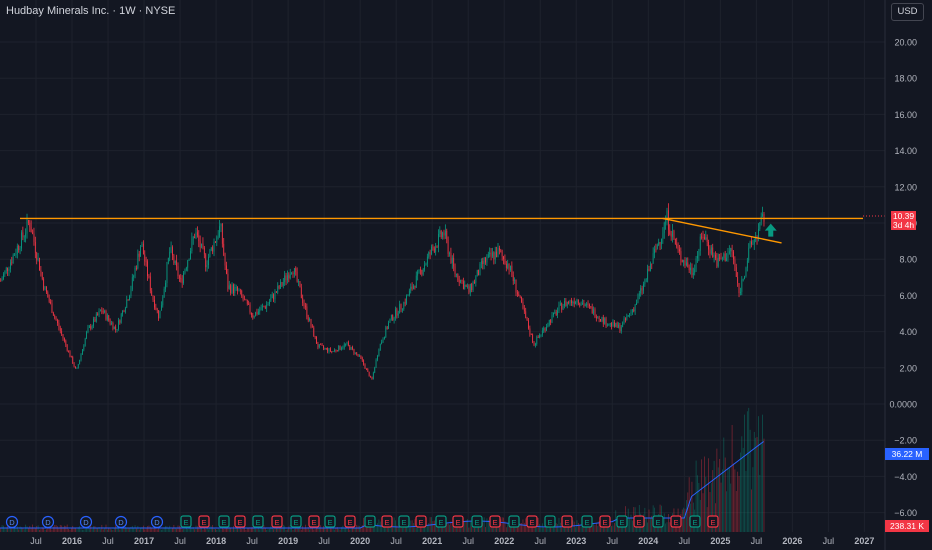 The height and width of the screenshot is (550, 932). I want to click on currency-button: USD, so click(907, 12).